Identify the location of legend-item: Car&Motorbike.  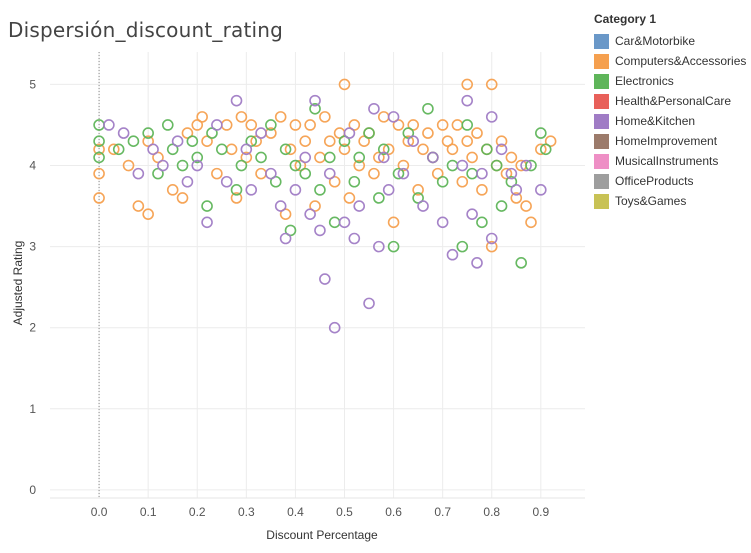
(671, 41).